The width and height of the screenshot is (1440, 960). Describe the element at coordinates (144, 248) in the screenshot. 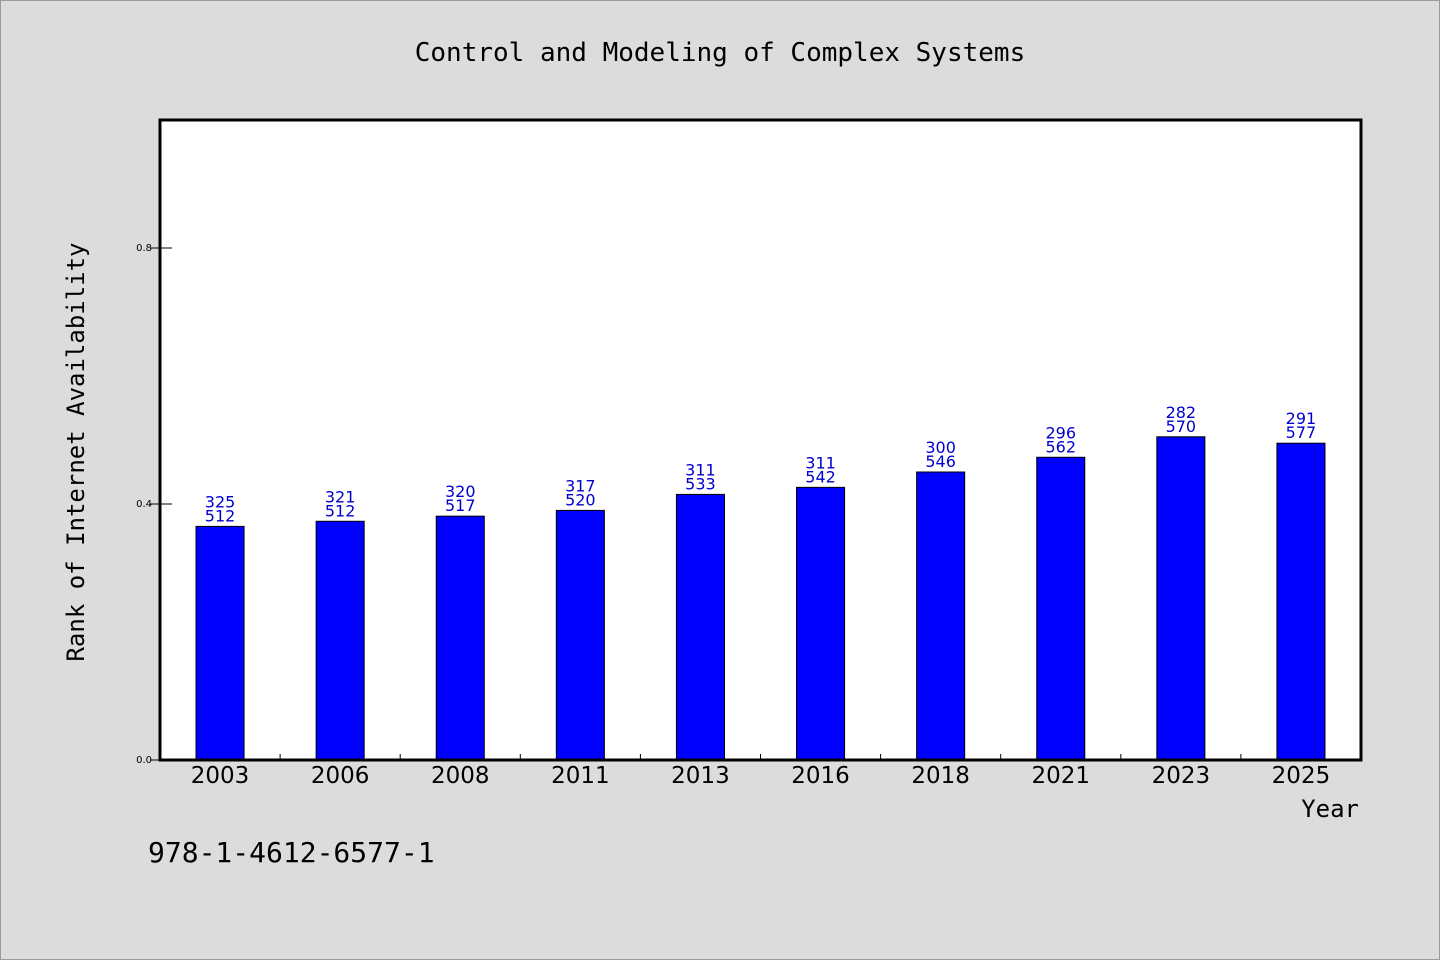

I see `y-tick-label: 0.8` at that location.